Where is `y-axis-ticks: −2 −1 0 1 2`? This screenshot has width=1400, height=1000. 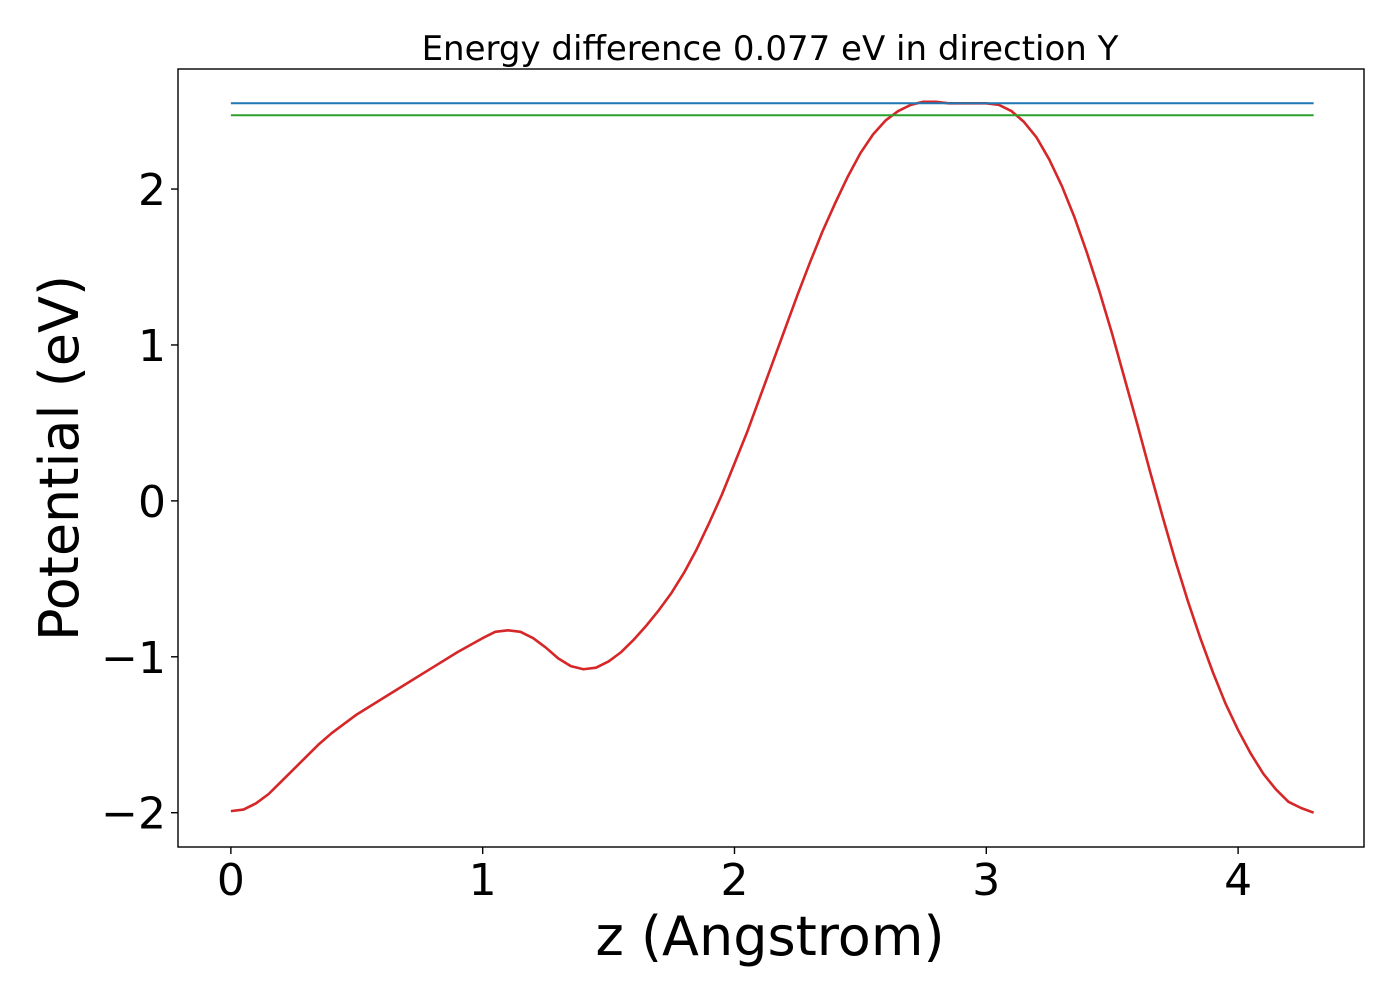 y-axis-ticks: −2 −1 0 1 2 is located at coordinates (139, 502).